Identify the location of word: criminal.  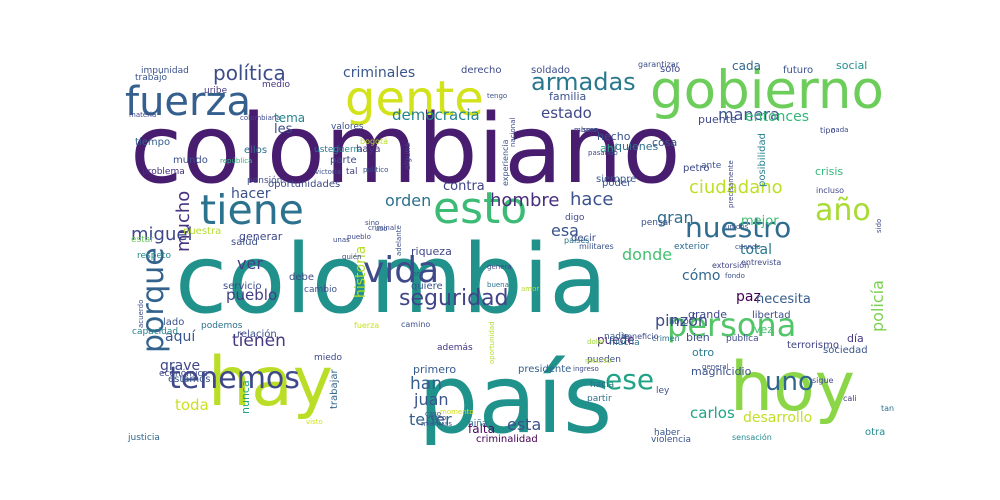
(382, 228).